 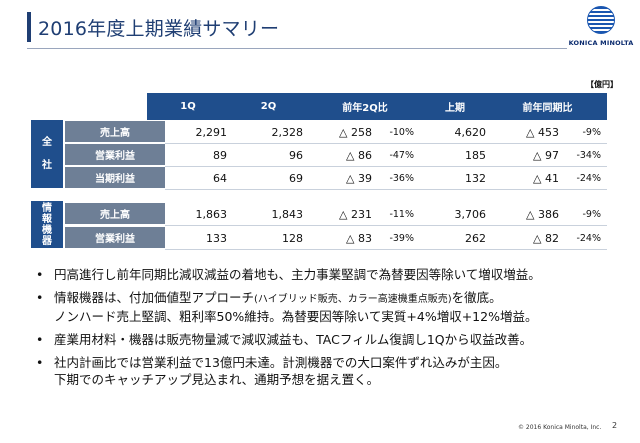 What do you see at coordinates (615, 425) in the screenshot?
I see `page-number: 2` at bounding box center [615, 425].